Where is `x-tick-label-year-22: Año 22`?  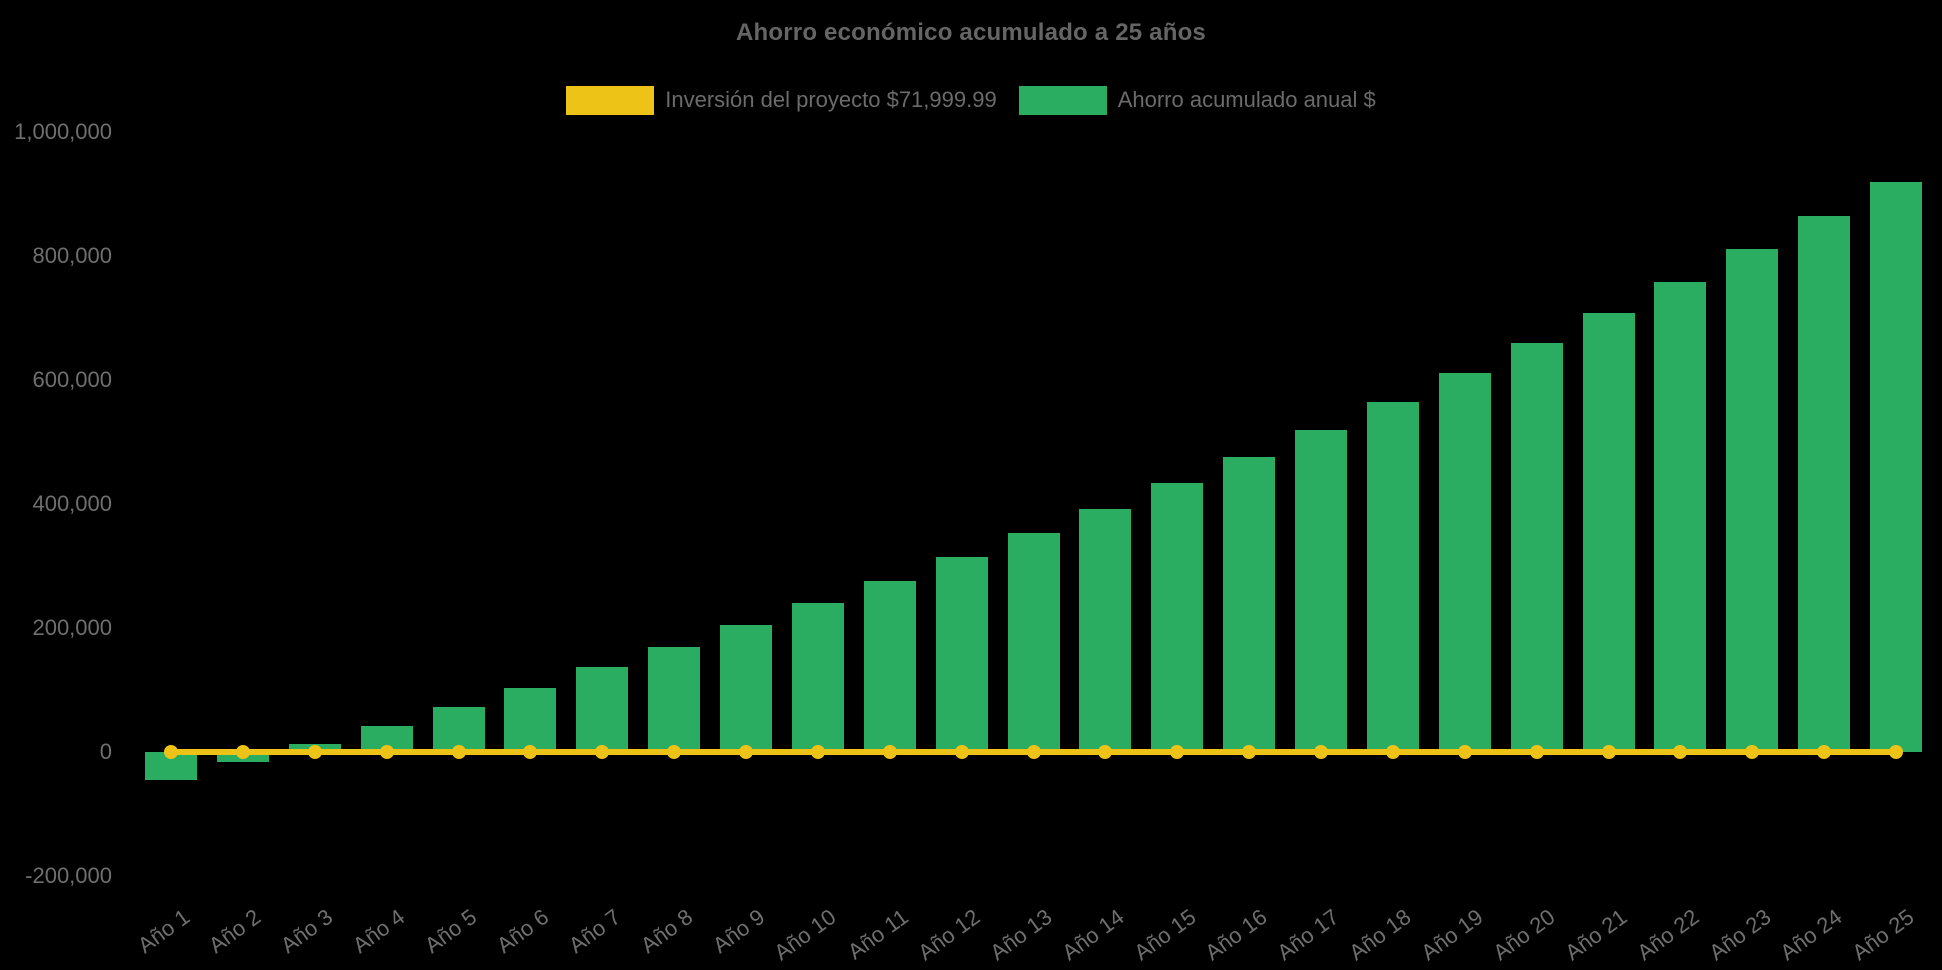
x-tick-label-year-22: Año 22 is located at coordinates (1667, 935).